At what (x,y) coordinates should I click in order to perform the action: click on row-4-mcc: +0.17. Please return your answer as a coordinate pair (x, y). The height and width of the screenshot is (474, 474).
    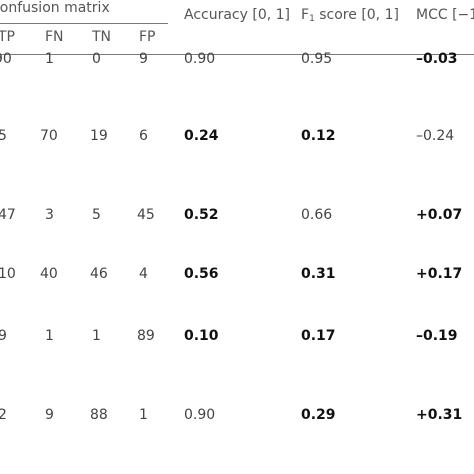
    Looking at the image, I should click on (439, 274).